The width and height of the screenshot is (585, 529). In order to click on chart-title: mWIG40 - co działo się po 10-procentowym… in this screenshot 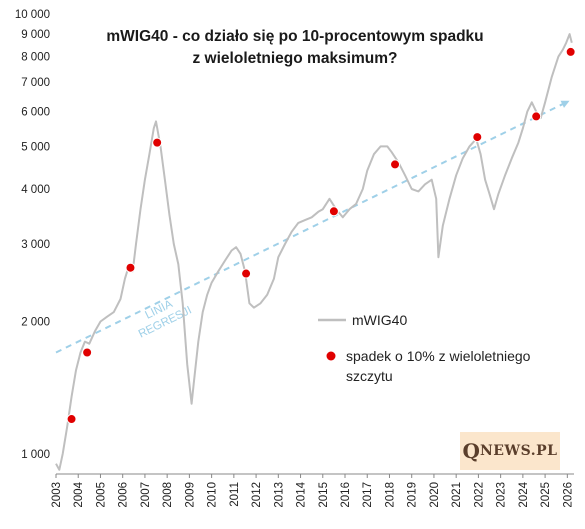, I will do `click(295, 48)`.